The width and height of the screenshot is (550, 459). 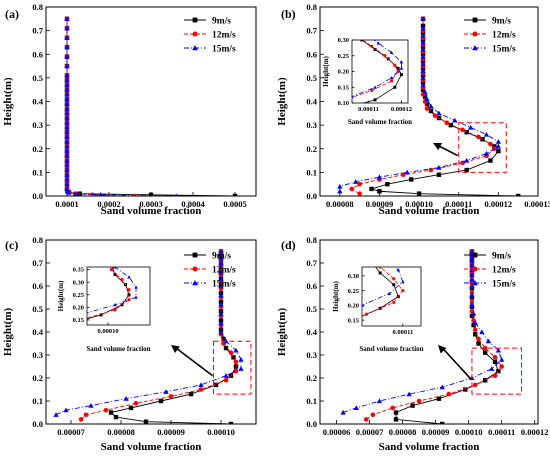 I want to click on panel-1-ytick-label: 0.6, so click(x=311, y=54).